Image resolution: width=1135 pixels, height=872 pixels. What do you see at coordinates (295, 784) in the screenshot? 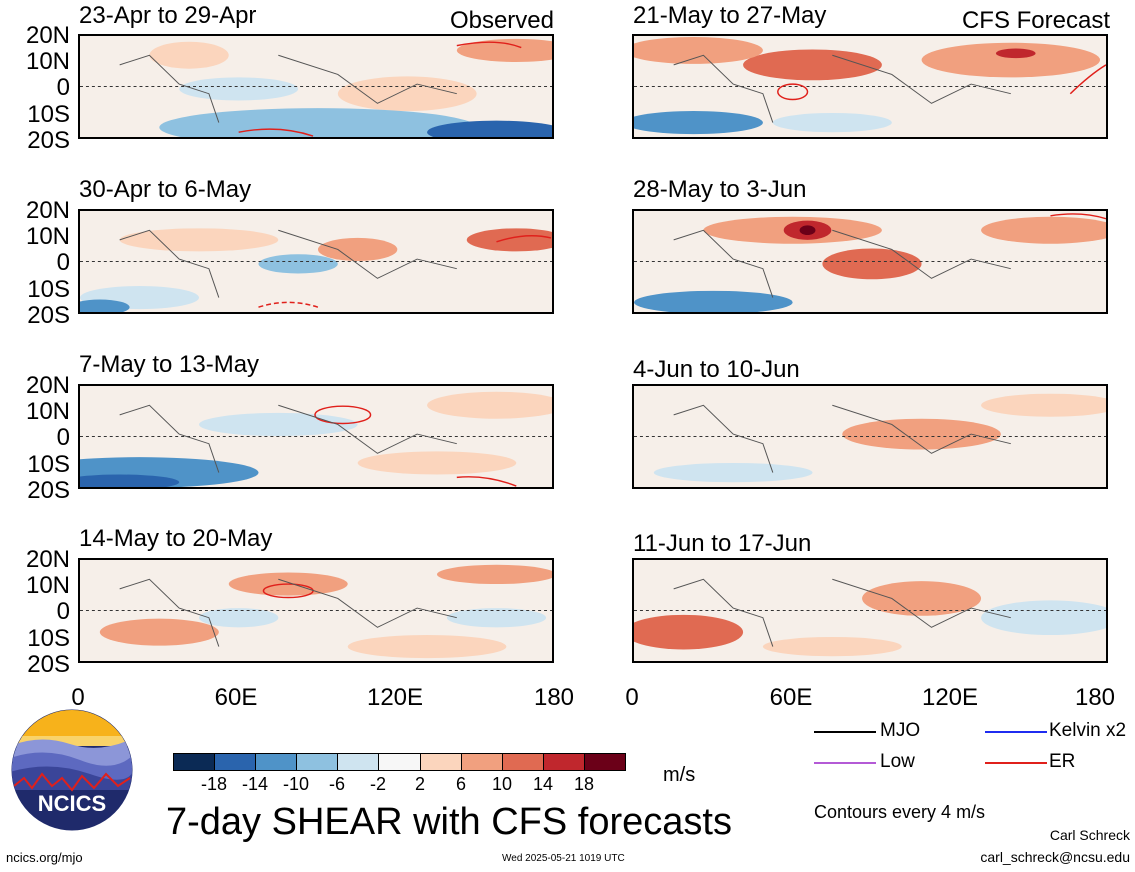
I see `colorbar-label: -10` at bounding box center [295, 784].